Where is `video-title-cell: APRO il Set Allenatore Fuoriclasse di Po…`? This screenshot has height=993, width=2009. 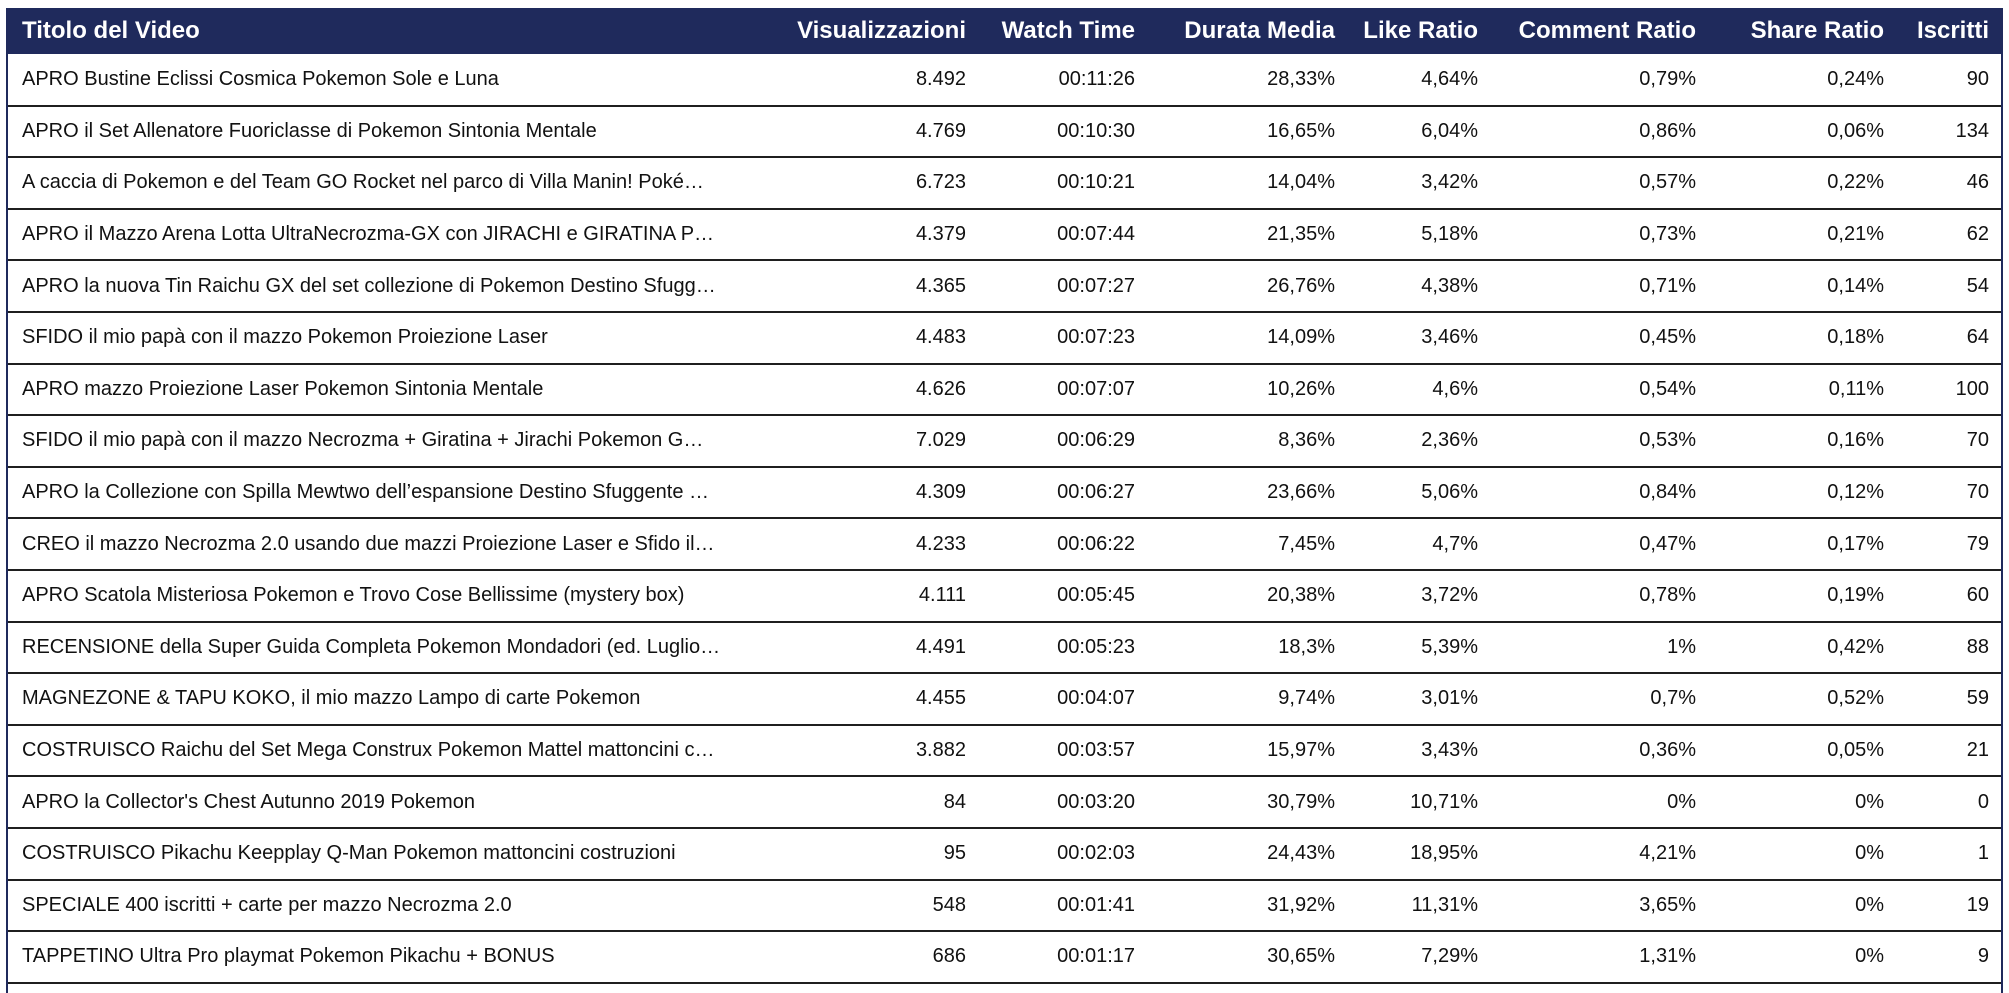
video-title-cell: APRO il Set Allenatore Fuoriclasse di Po… is located at coordinates (309, 130).